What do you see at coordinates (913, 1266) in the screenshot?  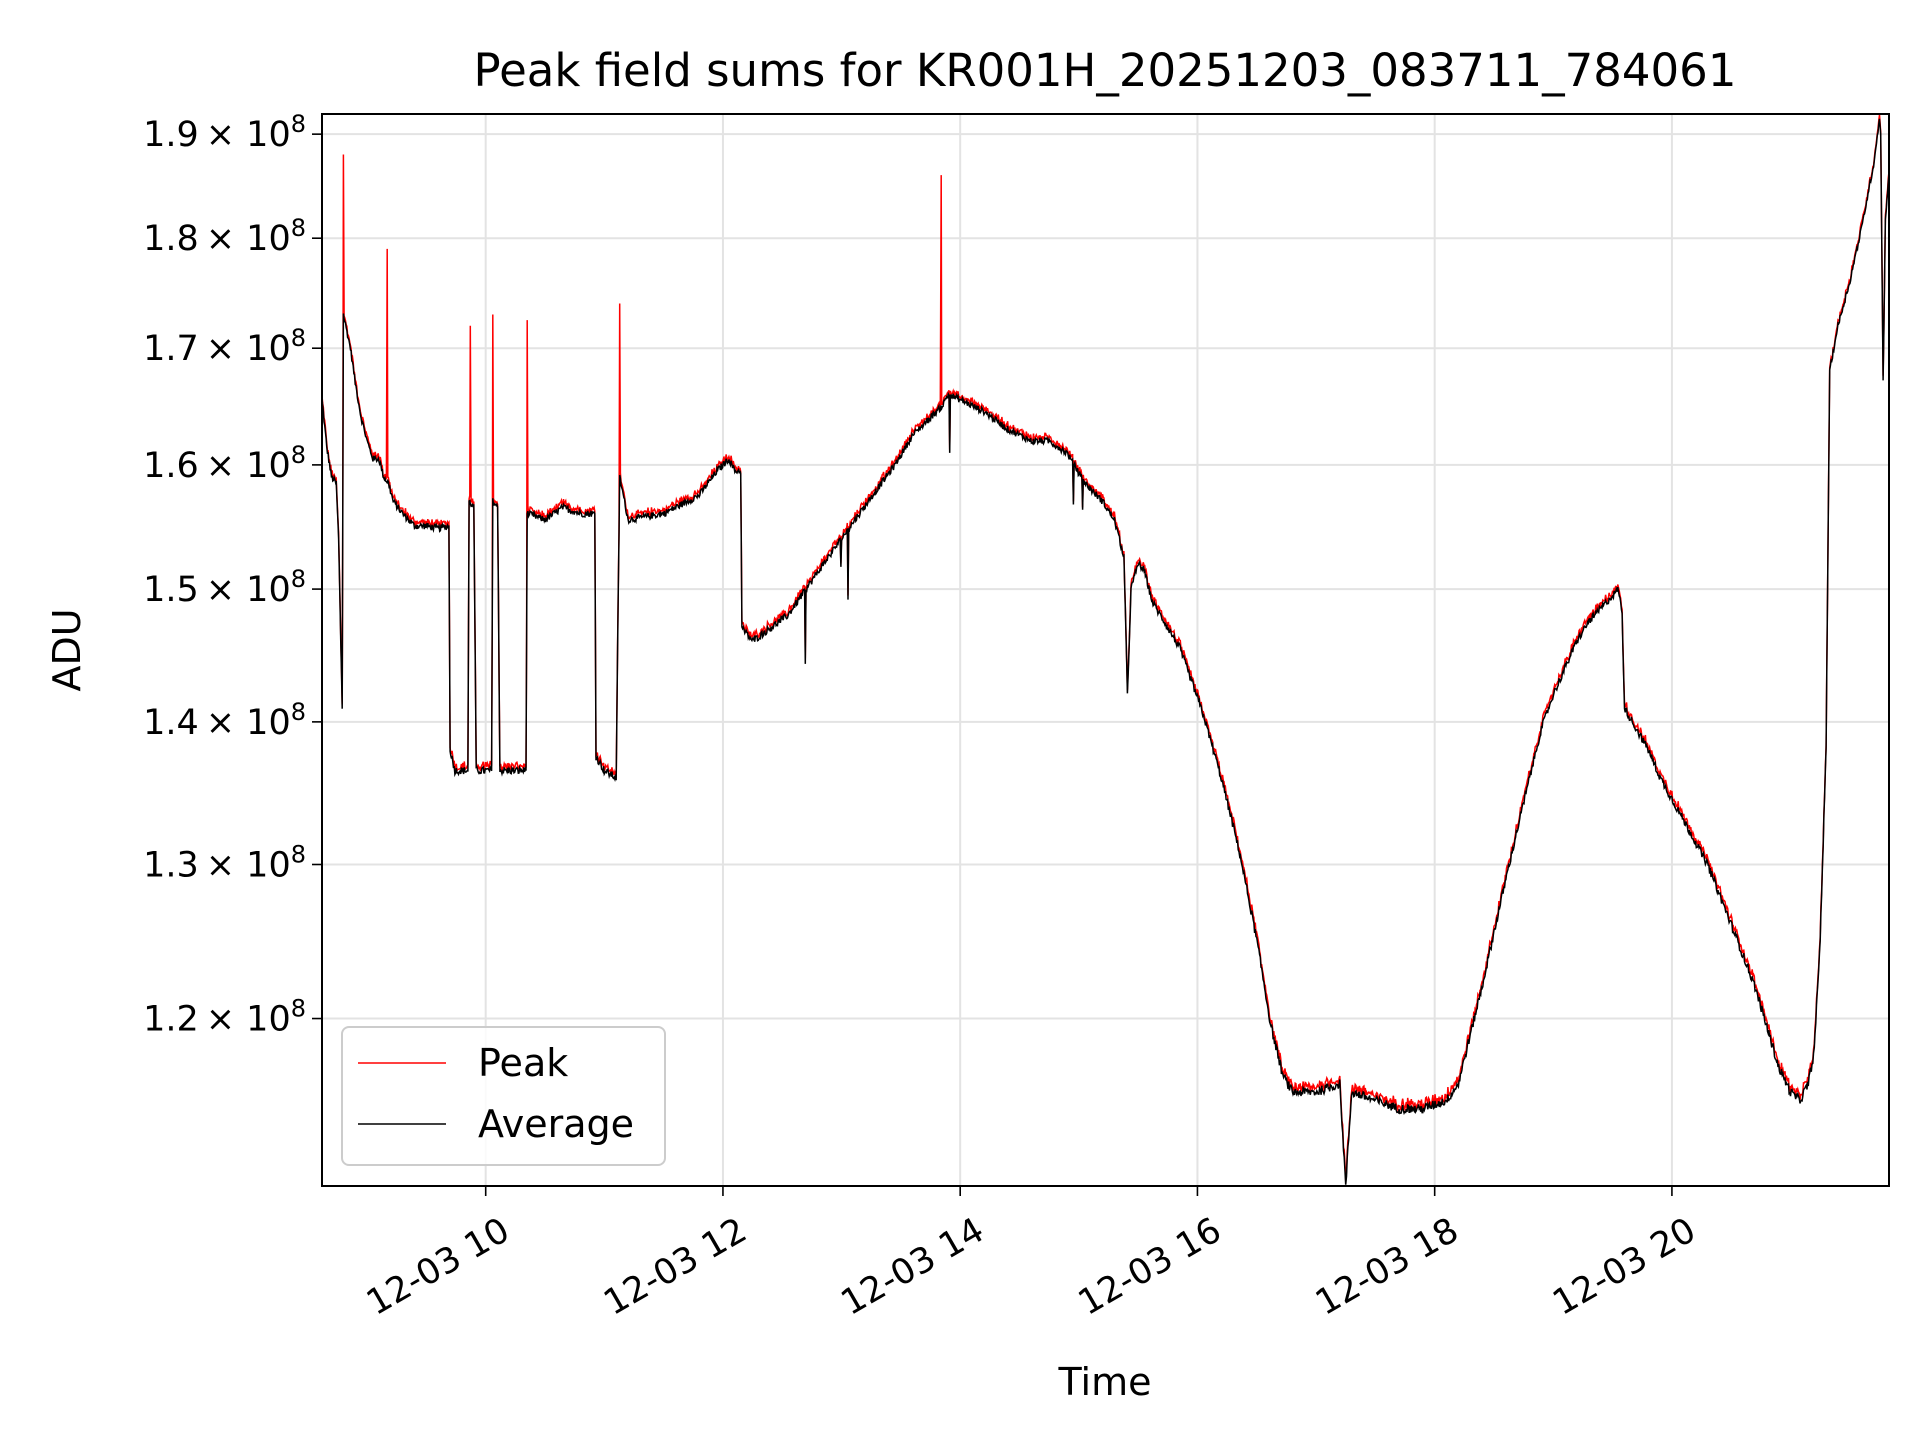 I see `x-tick-label: 12-03 14` at bounding box center [913, 1266].